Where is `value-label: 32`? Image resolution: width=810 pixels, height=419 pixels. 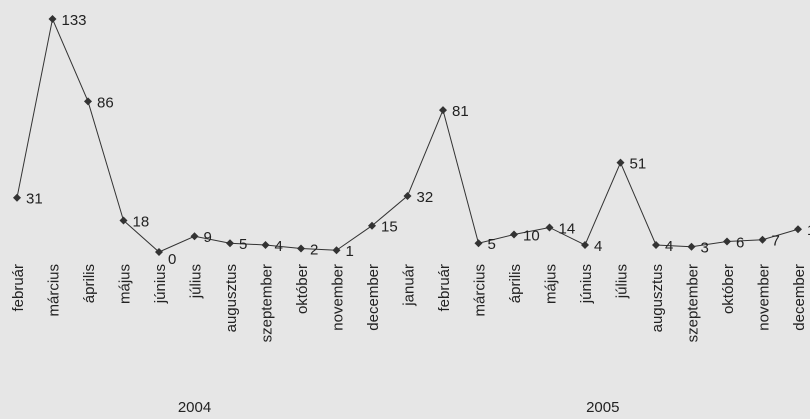 value-label: 32 is located at coordinates (425, 197).